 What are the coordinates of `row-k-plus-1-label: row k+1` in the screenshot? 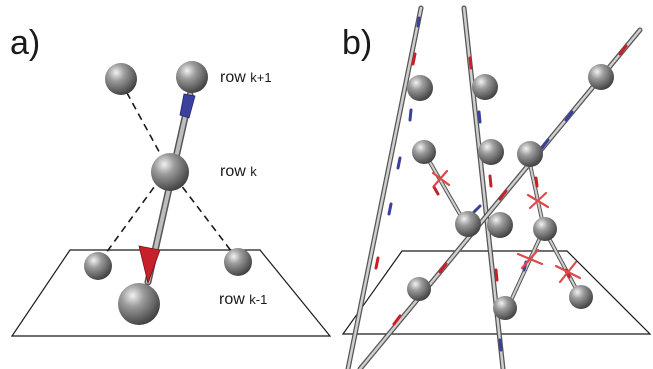 It's located at (246, 77).